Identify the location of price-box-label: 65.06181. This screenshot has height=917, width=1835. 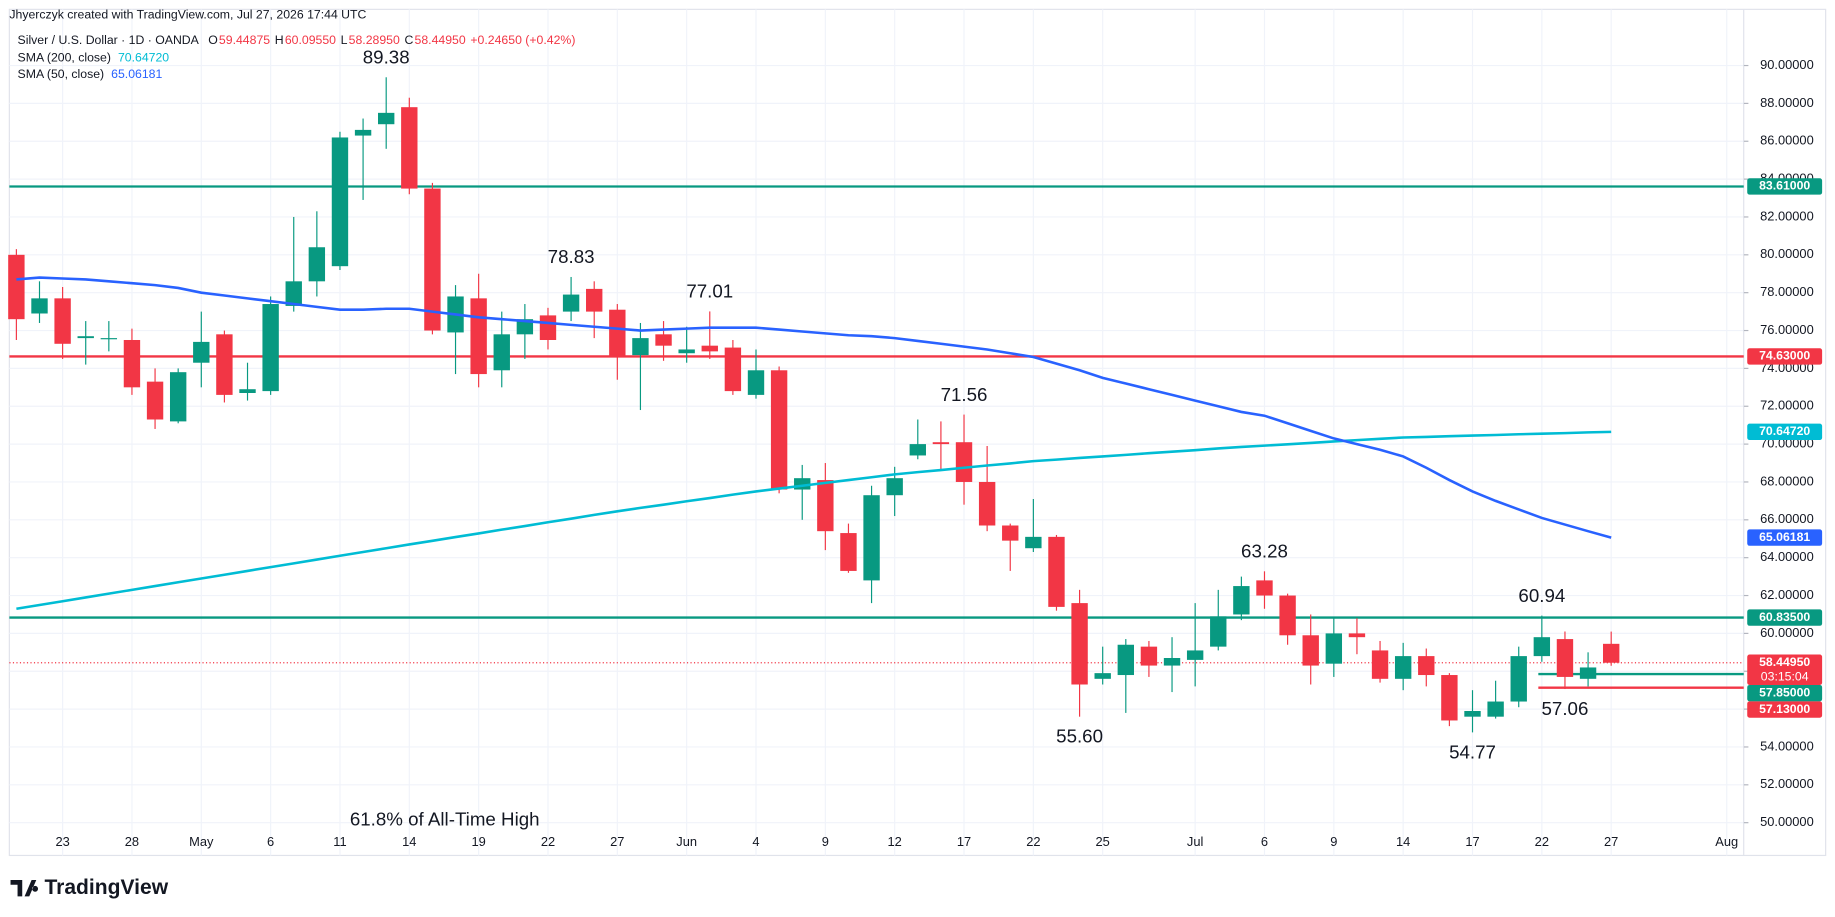
(1784, 537).